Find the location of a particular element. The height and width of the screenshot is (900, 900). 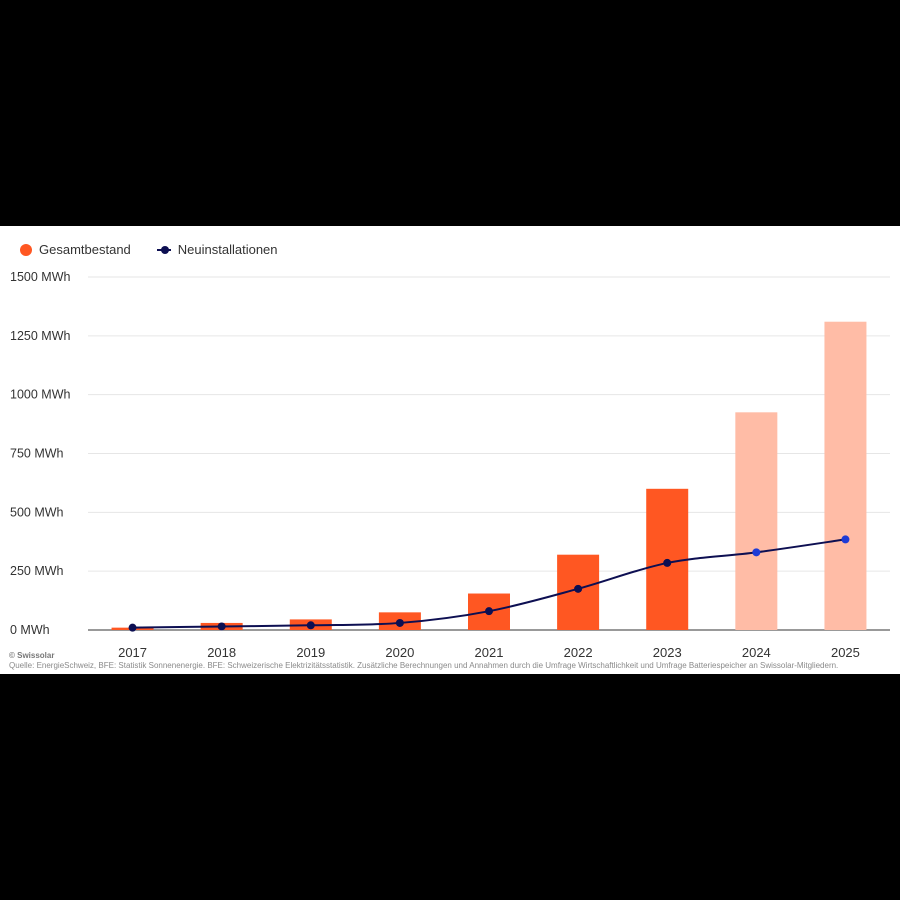

legend: Gesamtbestand Neuinstallationen is located at coordinates (162, 249).